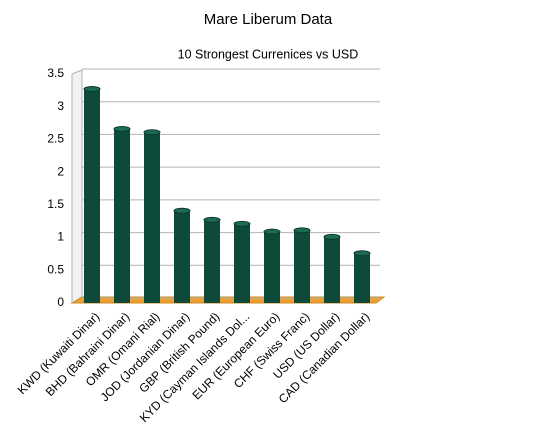  What do you see at coordinates (268, 54) in the screenshot?
I see `chart-subtitle: 10 Strongest Currenices vs USD` at bounding box center [268, 54].